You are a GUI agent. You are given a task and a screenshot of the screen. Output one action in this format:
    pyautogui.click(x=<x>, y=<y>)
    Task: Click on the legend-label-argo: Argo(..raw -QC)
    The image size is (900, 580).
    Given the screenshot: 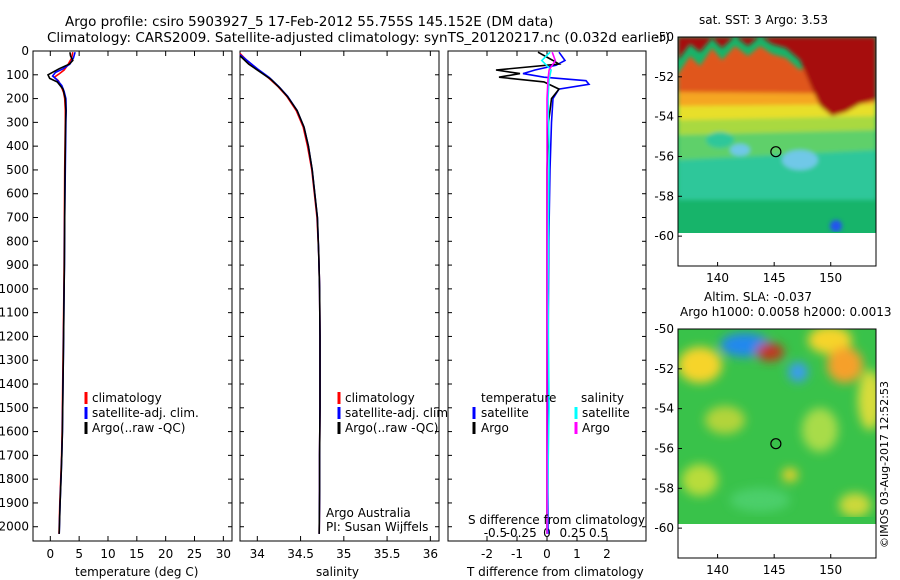 What is the action you would take?
    pyautogui.click(x=391, y=428)
    